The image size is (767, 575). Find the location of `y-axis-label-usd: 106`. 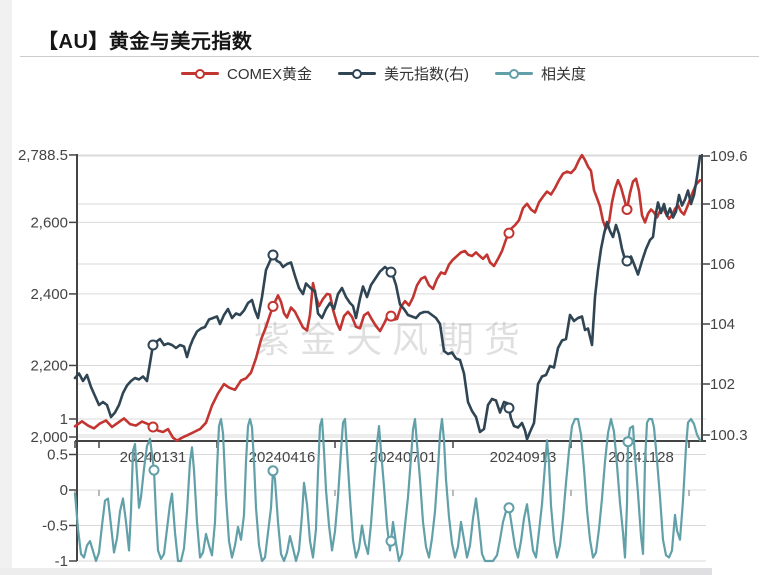

y-axis-label-usd: 106 is located at coordinates (722, 264).